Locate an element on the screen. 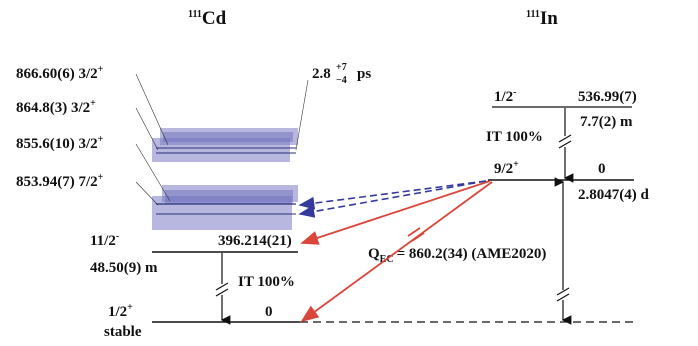 Image resolution: width=698 pixels, height=346 pixels. level-866-label: 866.60(6) 3/2+ is located at coordinates (60, 73).